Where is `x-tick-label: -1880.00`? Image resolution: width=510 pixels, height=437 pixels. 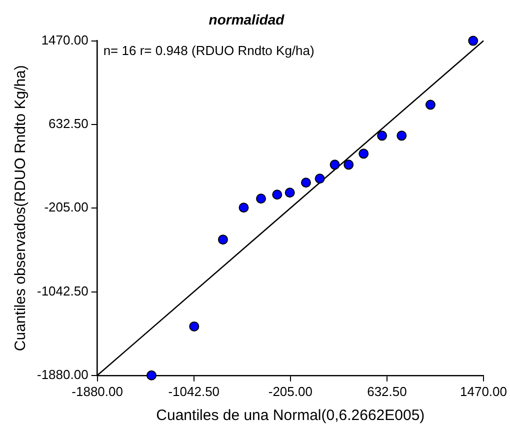
x-tick-label: -1880.00 is located at coordinates (97, 391).